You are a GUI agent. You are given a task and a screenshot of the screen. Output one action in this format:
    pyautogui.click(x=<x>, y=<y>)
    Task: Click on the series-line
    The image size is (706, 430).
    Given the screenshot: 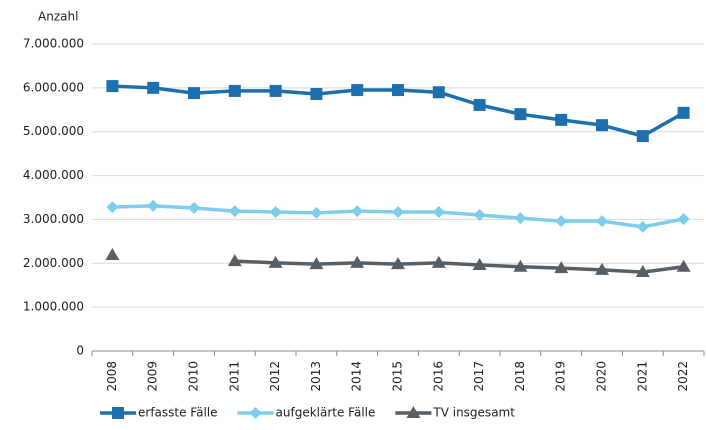 What is the action you would take?
    pyautogui.click(x=459, y=266)
    